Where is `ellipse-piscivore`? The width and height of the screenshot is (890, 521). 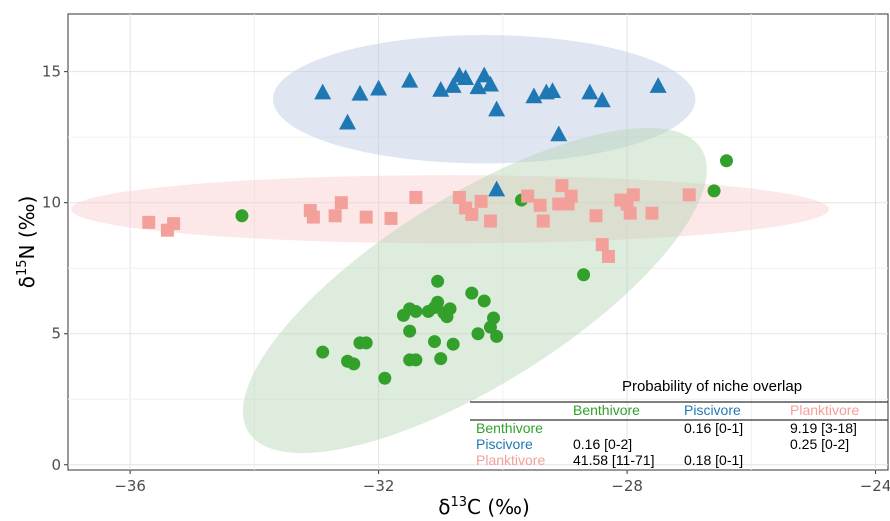 ellipse-piscivore is located at coordinates (484, 99).